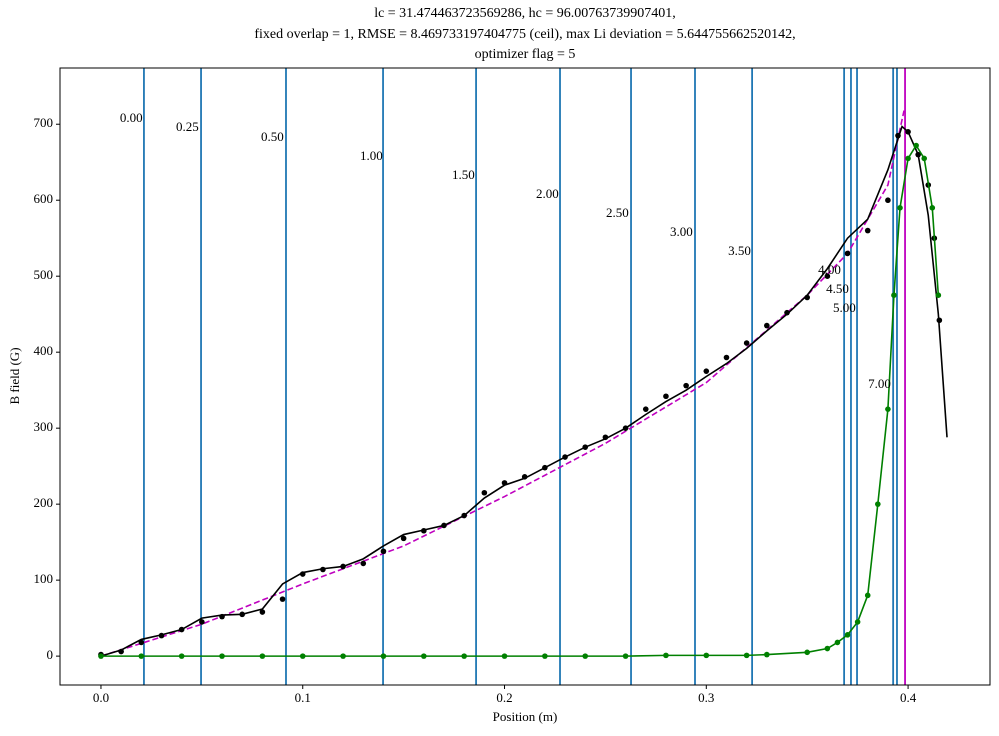  I want to click on x-tick-label: 0.3, so click(706, 697).